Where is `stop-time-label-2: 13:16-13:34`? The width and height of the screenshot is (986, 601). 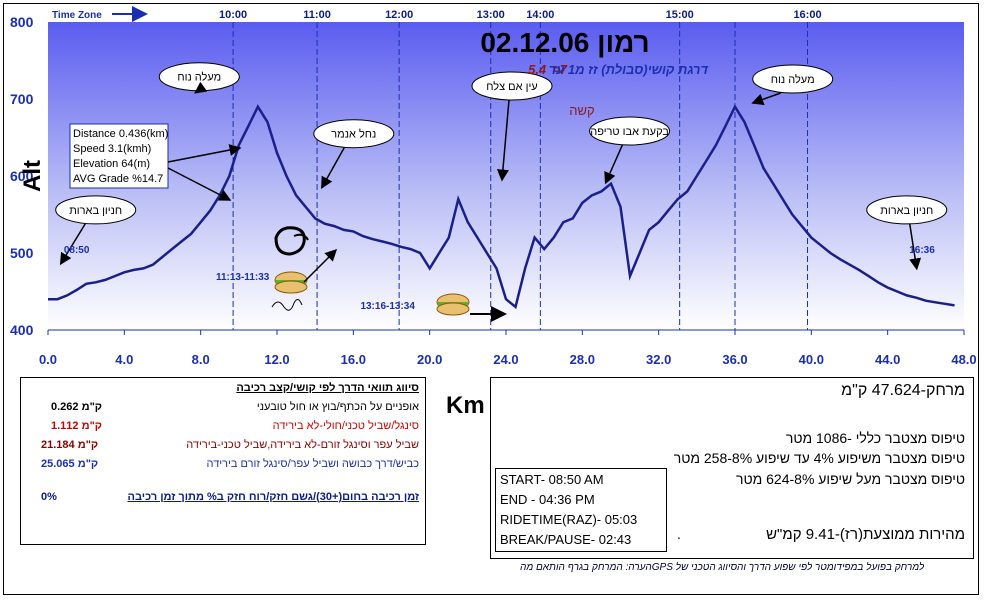
stop-time-label-2: 13:16-13:34 is located at coordinates (387, 306).